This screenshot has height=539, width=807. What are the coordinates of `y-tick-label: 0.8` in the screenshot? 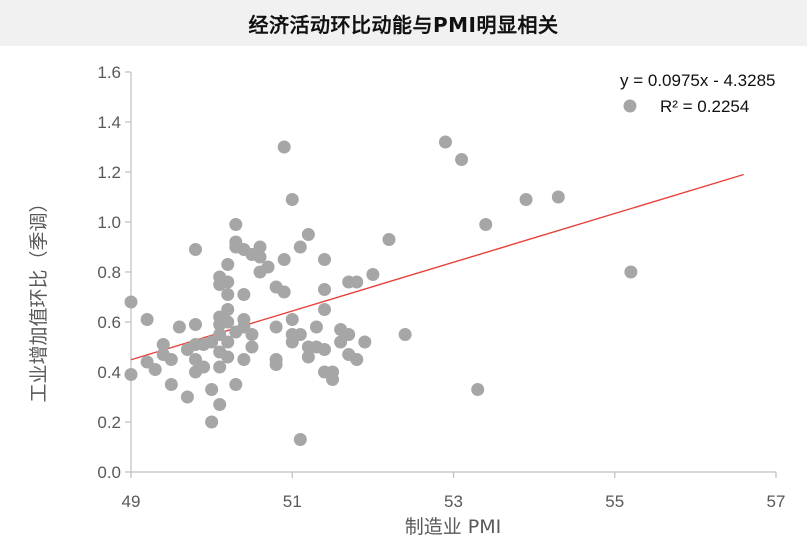 It's located at (109, 272).